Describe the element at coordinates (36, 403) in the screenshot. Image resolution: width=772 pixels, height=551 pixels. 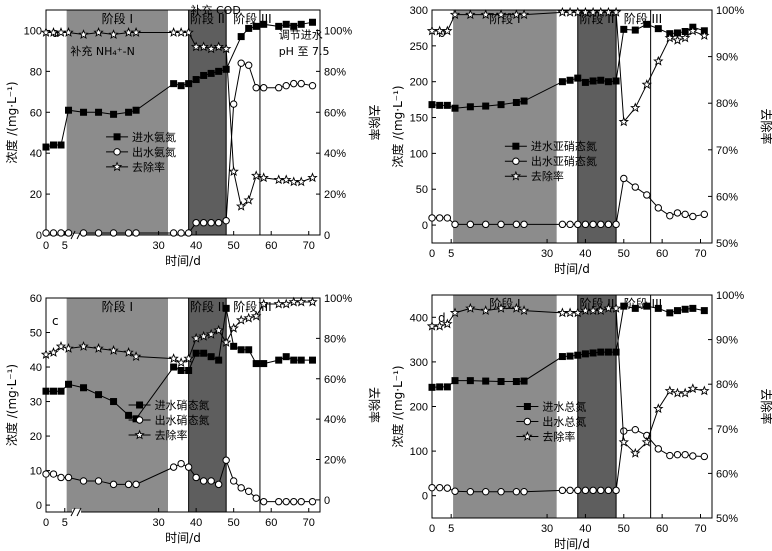
I see `y-tick-label: 30` at that location.